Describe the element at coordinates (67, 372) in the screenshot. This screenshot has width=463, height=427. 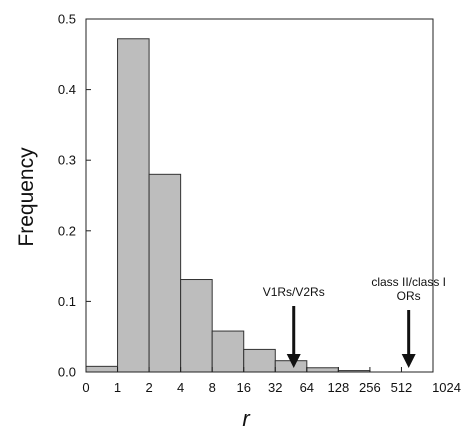
I see `y-tick-label: 0.0` at that location.